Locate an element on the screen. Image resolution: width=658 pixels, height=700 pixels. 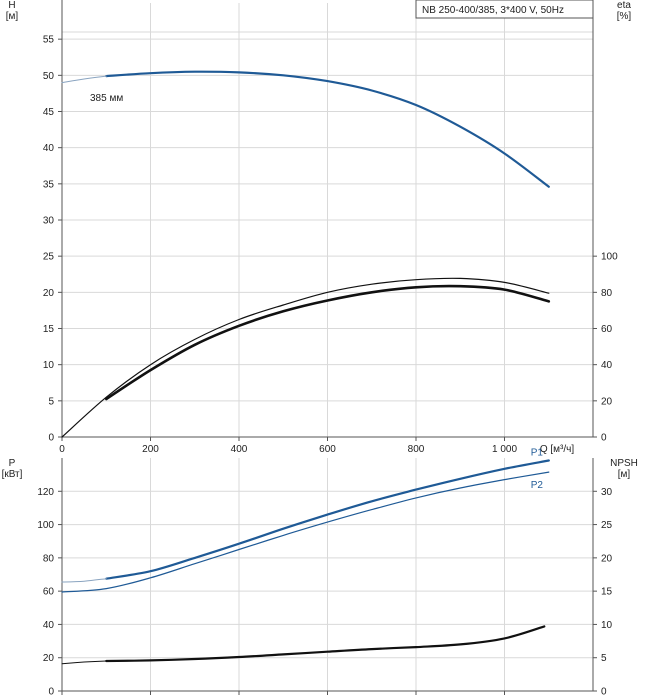
x-tick-label: 1 000 is located at coordinates (504, 449).